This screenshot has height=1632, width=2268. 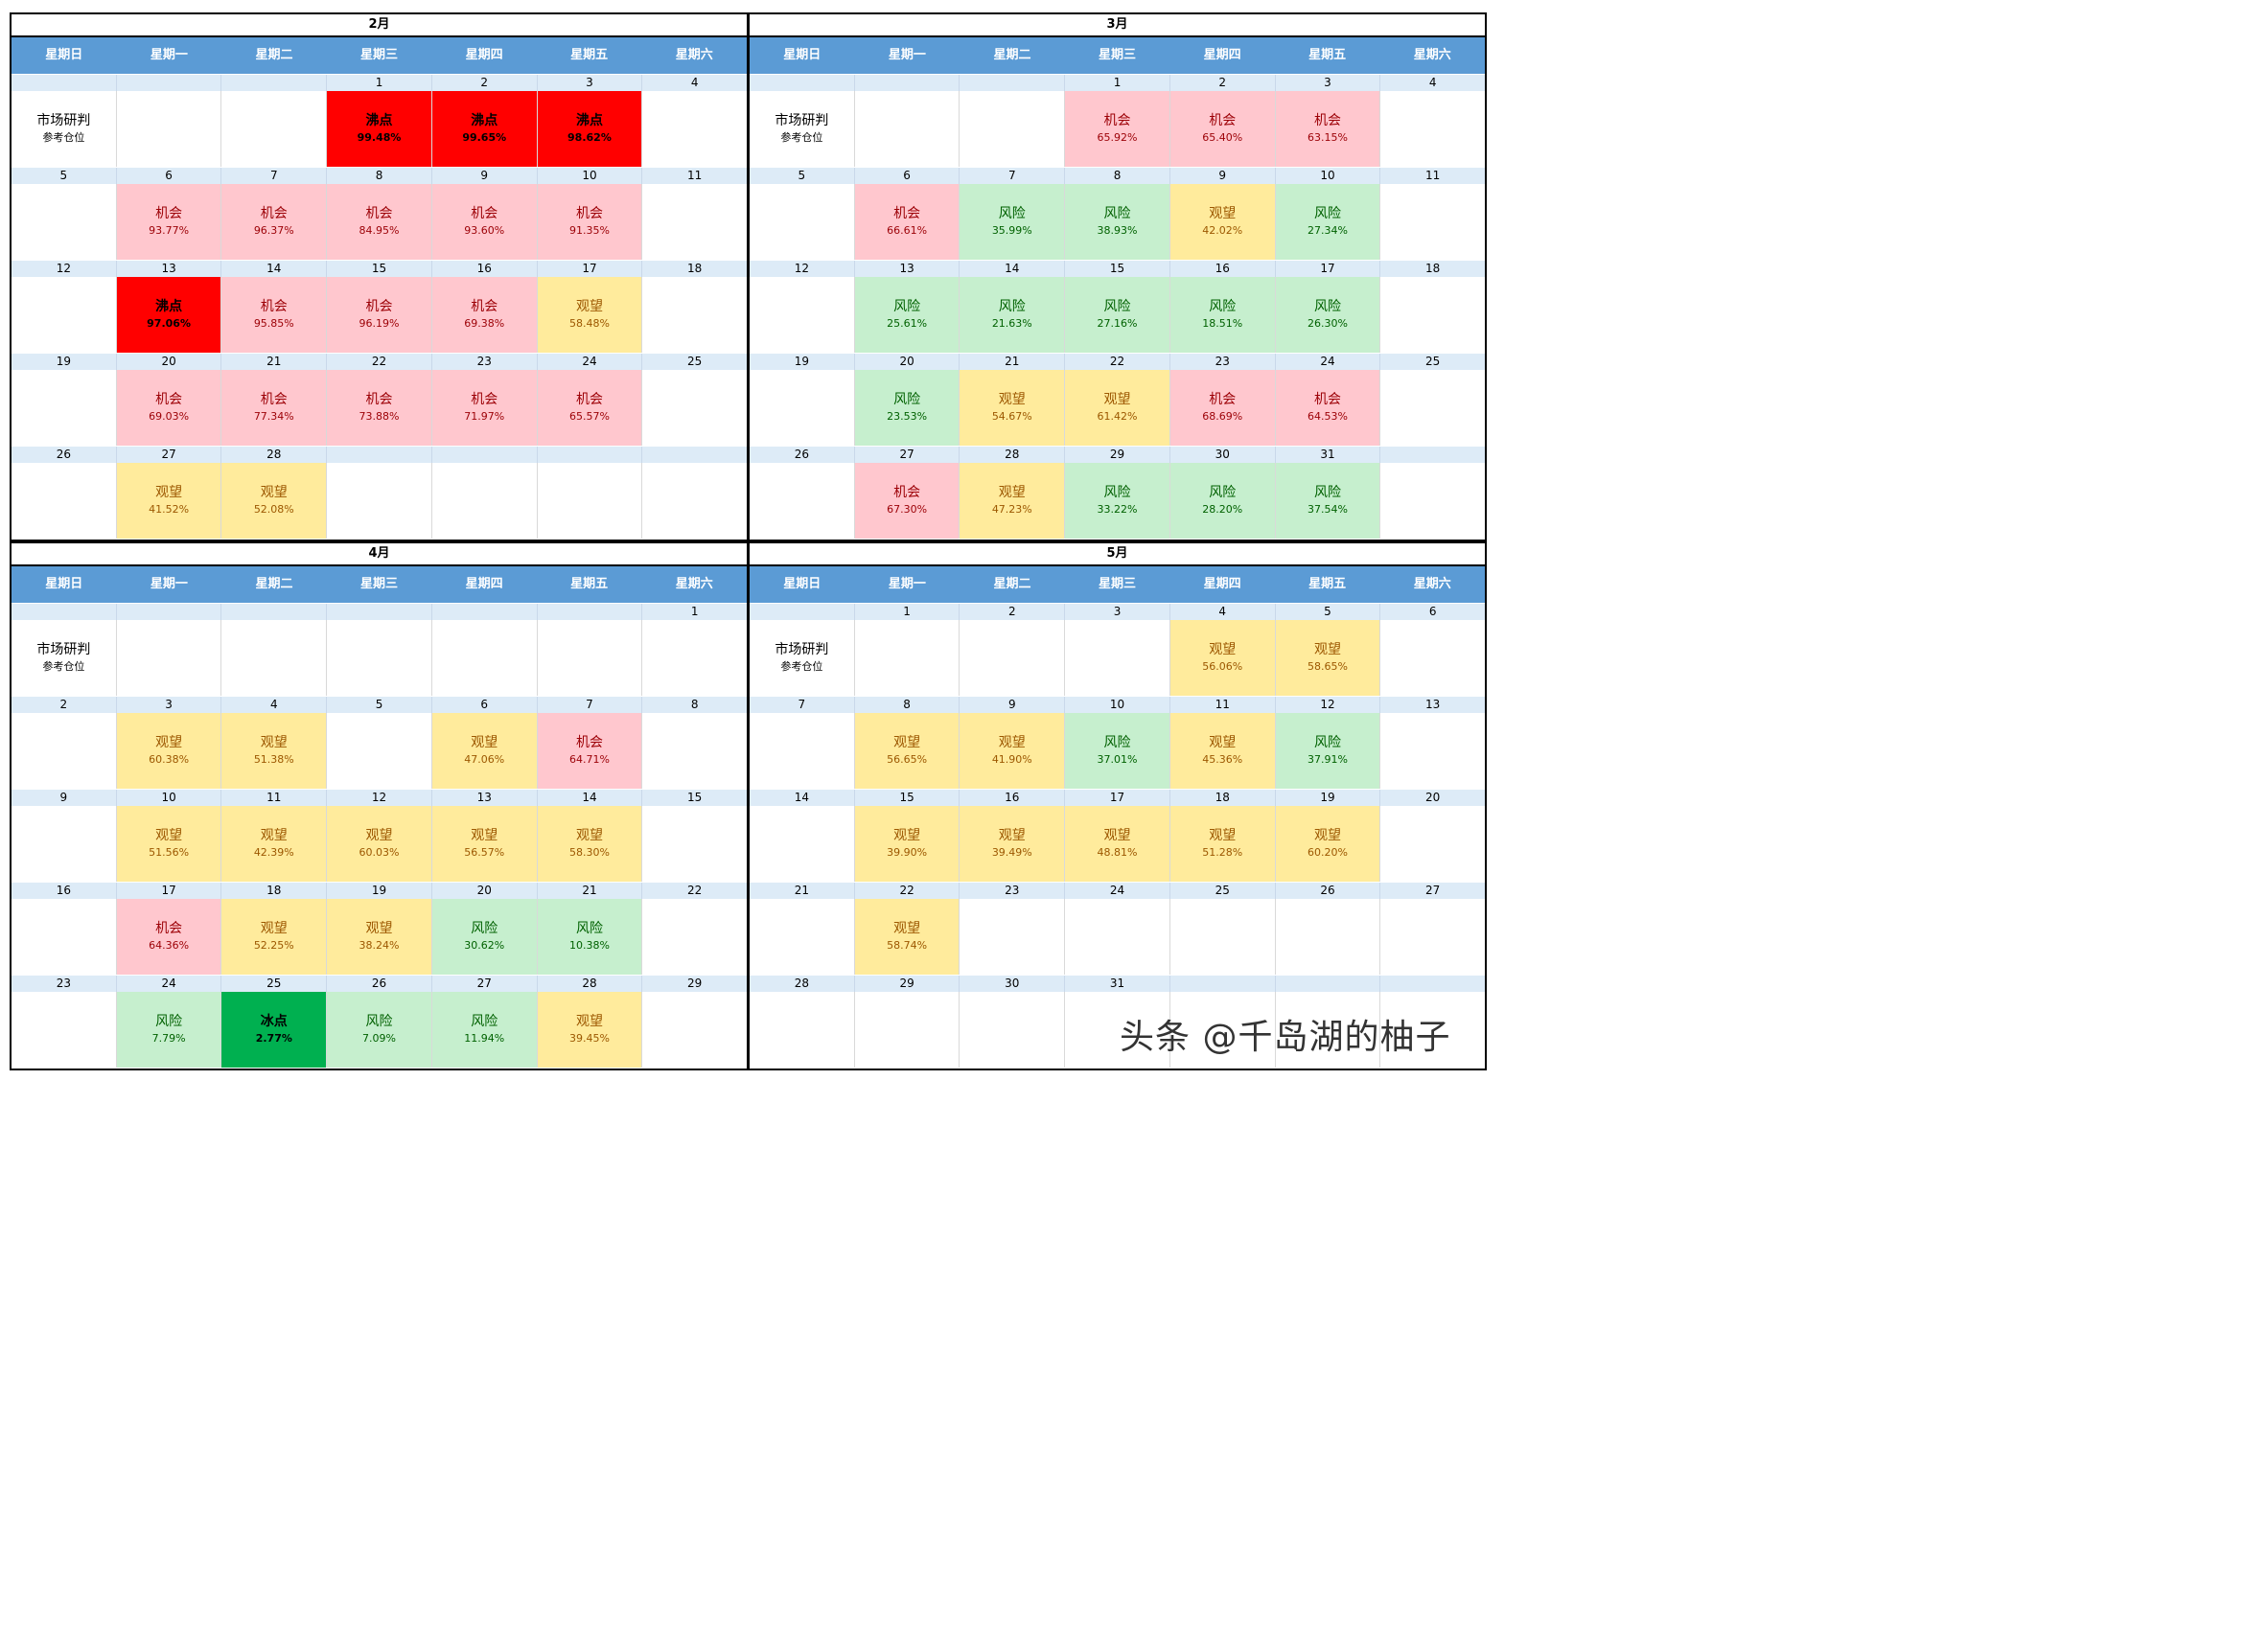 What do you see at coordinates (694, 82) in the screenshot?
I see `date-number: 4` at bounding box center [694, 82].